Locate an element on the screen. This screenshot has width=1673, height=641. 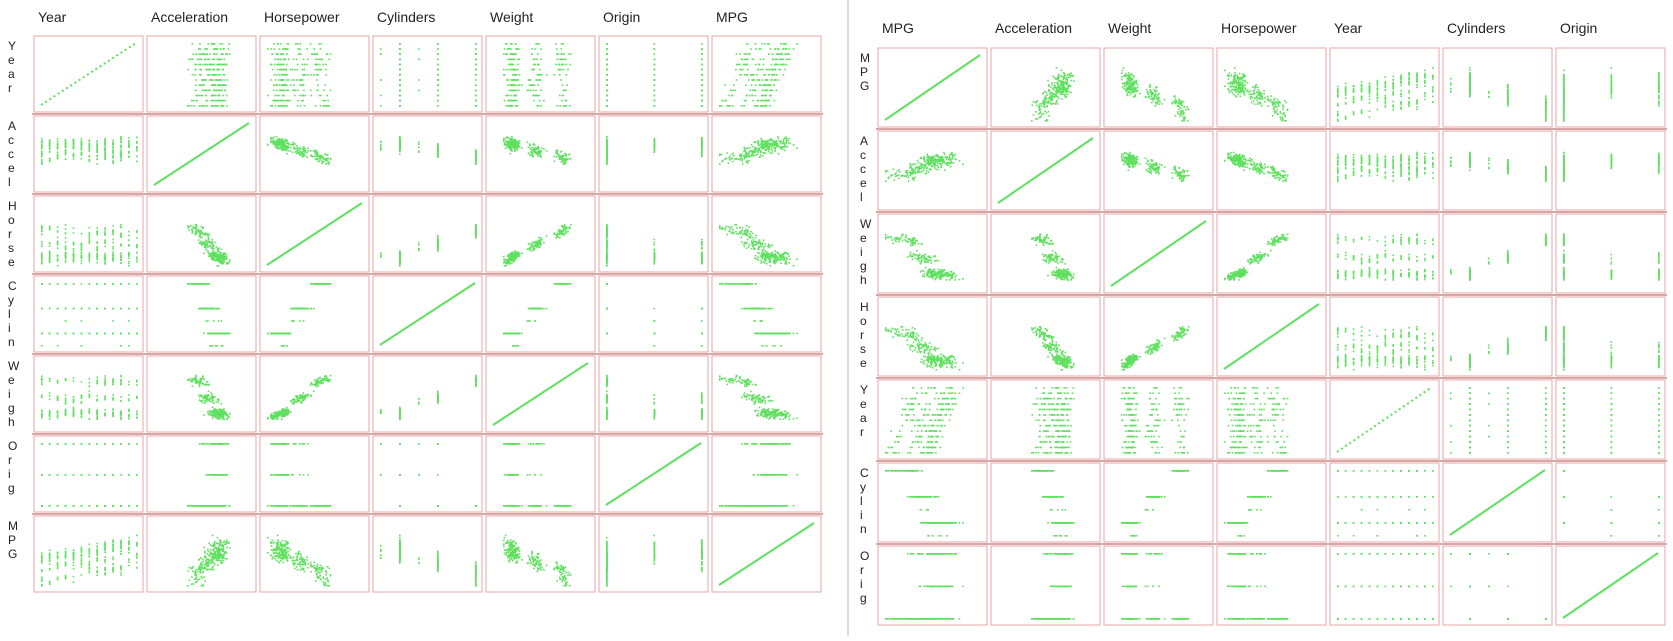
matrix-cell-horsepower-vs-cylinders is located at coordinates (427, 234).